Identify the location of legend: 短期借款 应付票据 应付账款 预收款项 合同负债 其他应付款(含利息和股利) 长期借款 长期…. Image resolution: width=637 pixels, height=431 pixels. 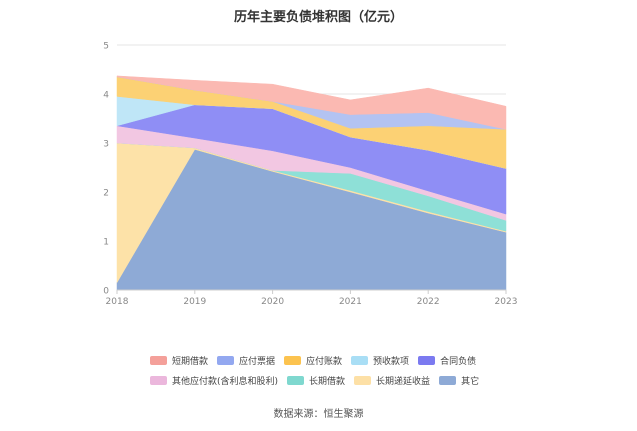
(330, 372).